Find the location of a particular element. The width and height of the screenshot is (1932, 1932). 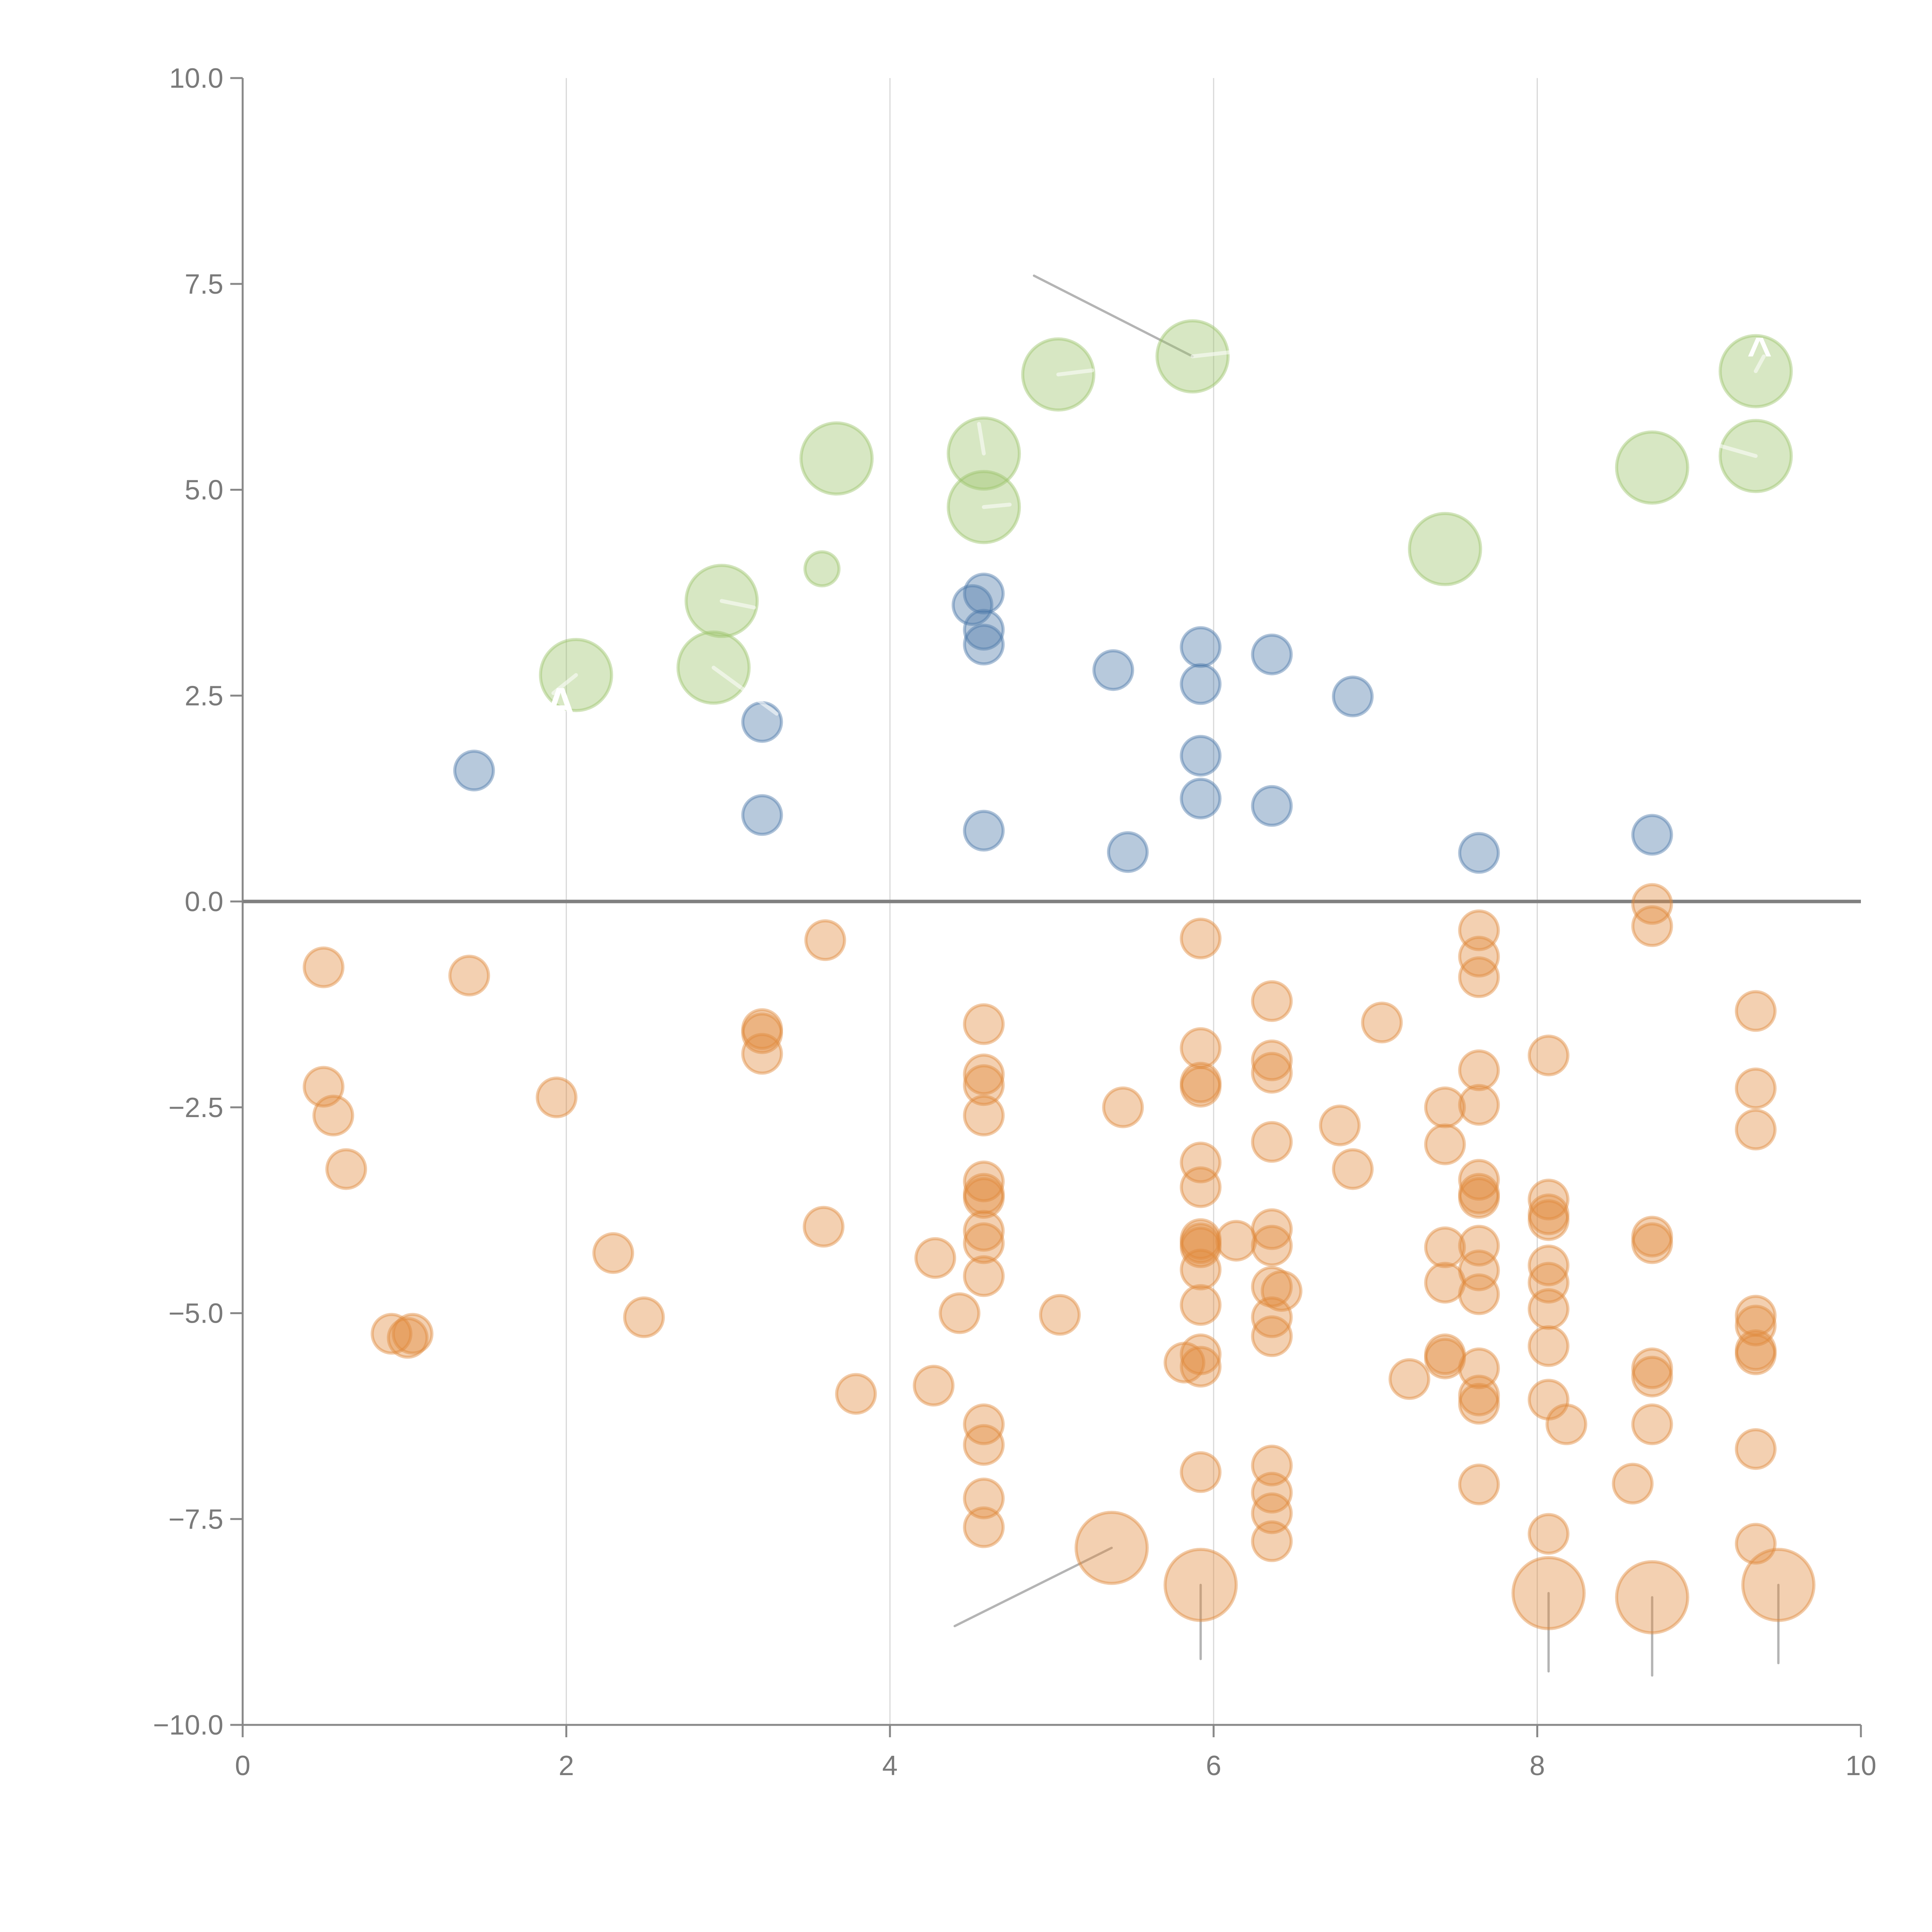

y-tick-label: −7.5 is located at coordinates (196, 1519).